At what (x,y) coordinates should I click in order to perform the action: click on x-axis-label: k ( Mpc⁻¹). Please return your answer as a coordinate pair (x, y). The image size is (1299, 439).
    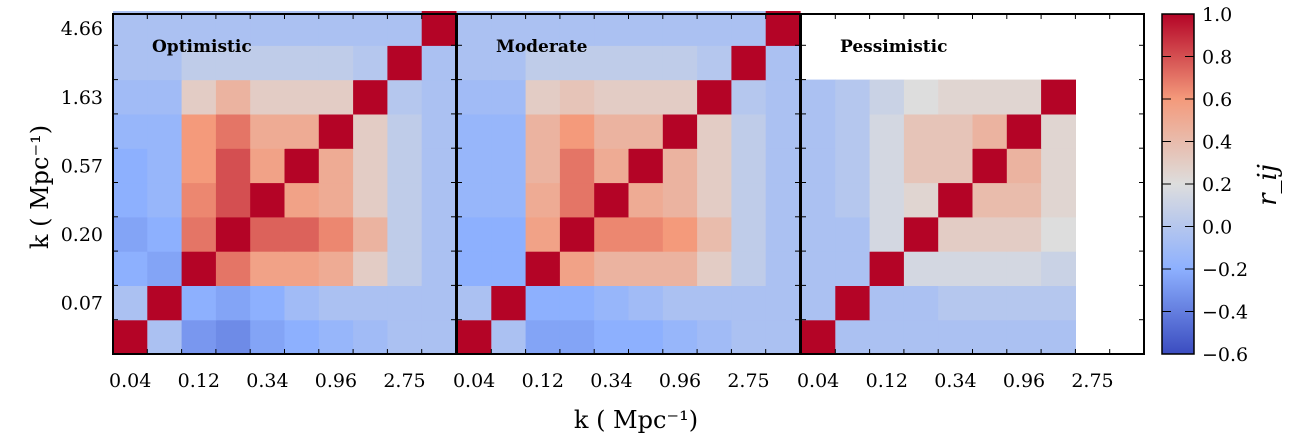
    Looking at the image, I should click on (636, 420).